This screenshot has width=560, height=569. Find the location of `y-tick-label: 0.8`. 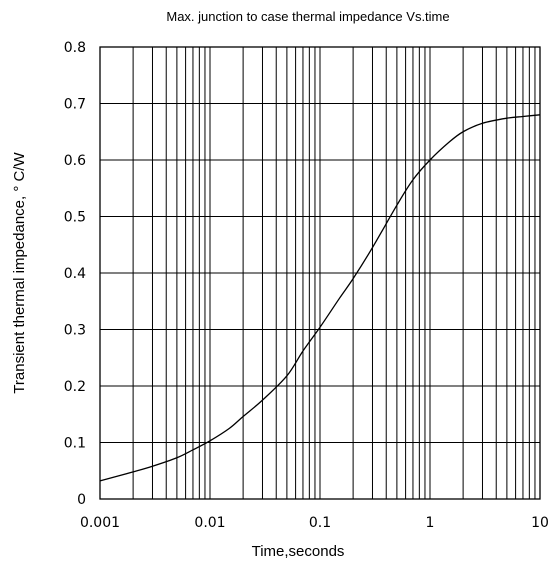

y-tick-label: 0.8 is located at coordinates (75, 48).